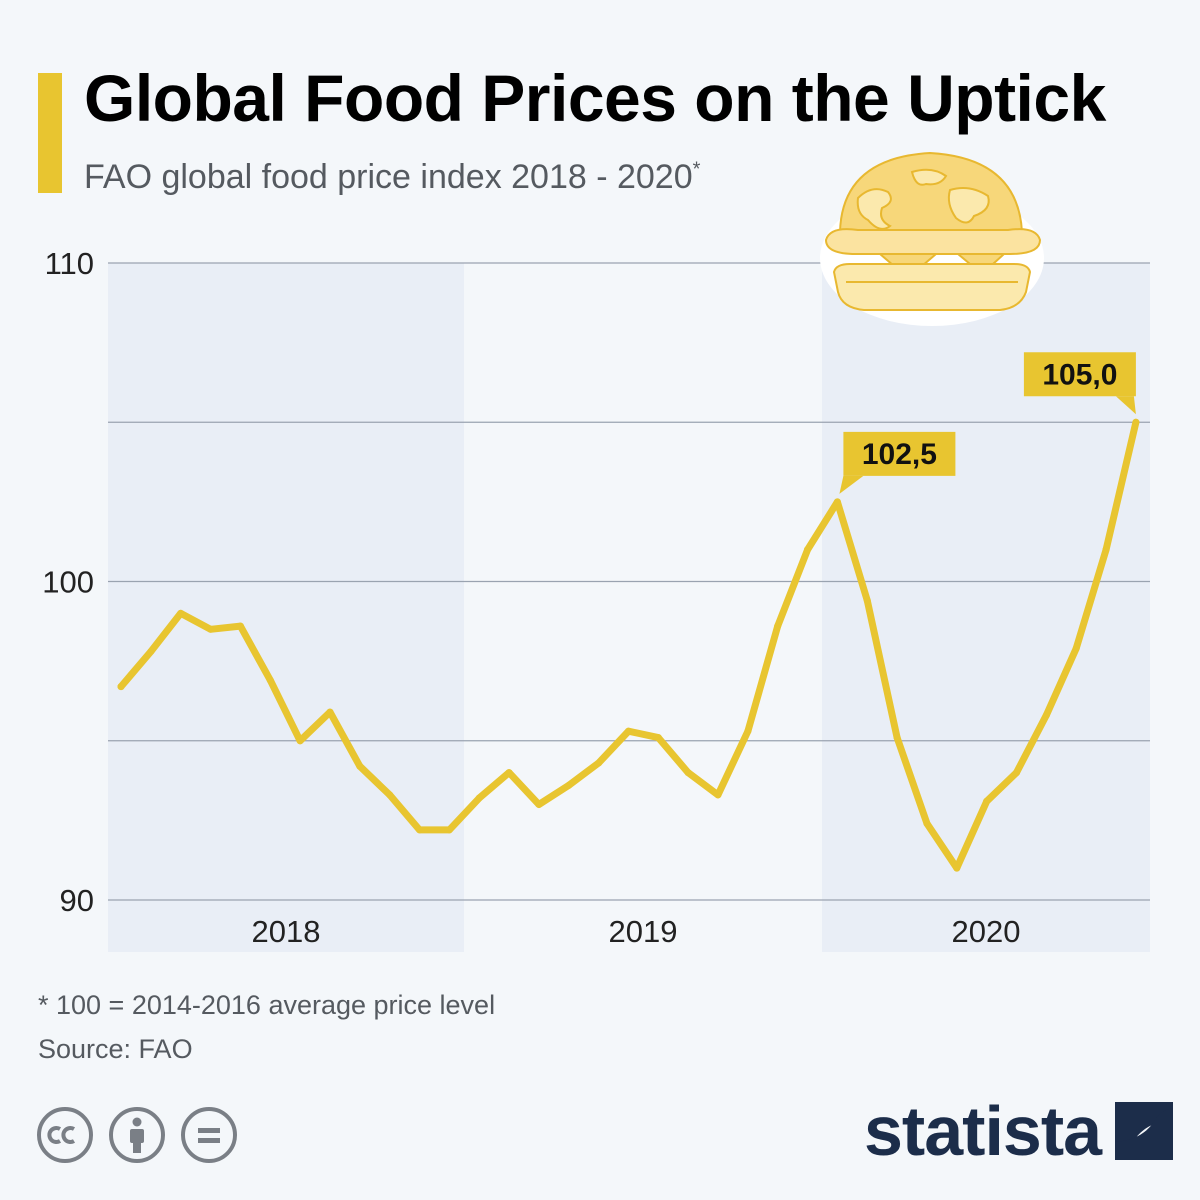 The width and height of the screenshot is (1200, 1200). What do you see at coordinates (286, 931) in the screenshot?
I see `x-year-label: 2018` at bounding box center [286, 931].